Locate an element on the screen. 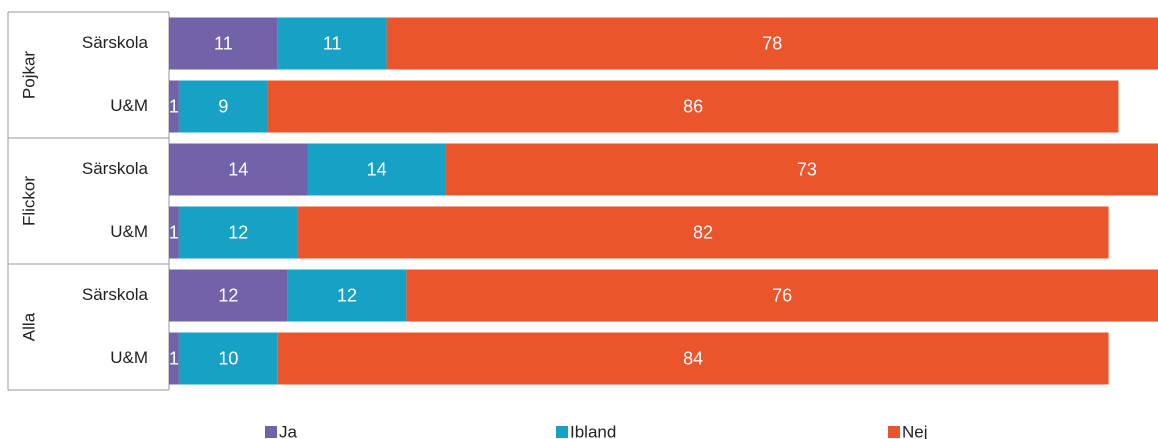 The height and width of the screenshot is (439, 1158). data-label: 9 is located at coordinates (223, 106).